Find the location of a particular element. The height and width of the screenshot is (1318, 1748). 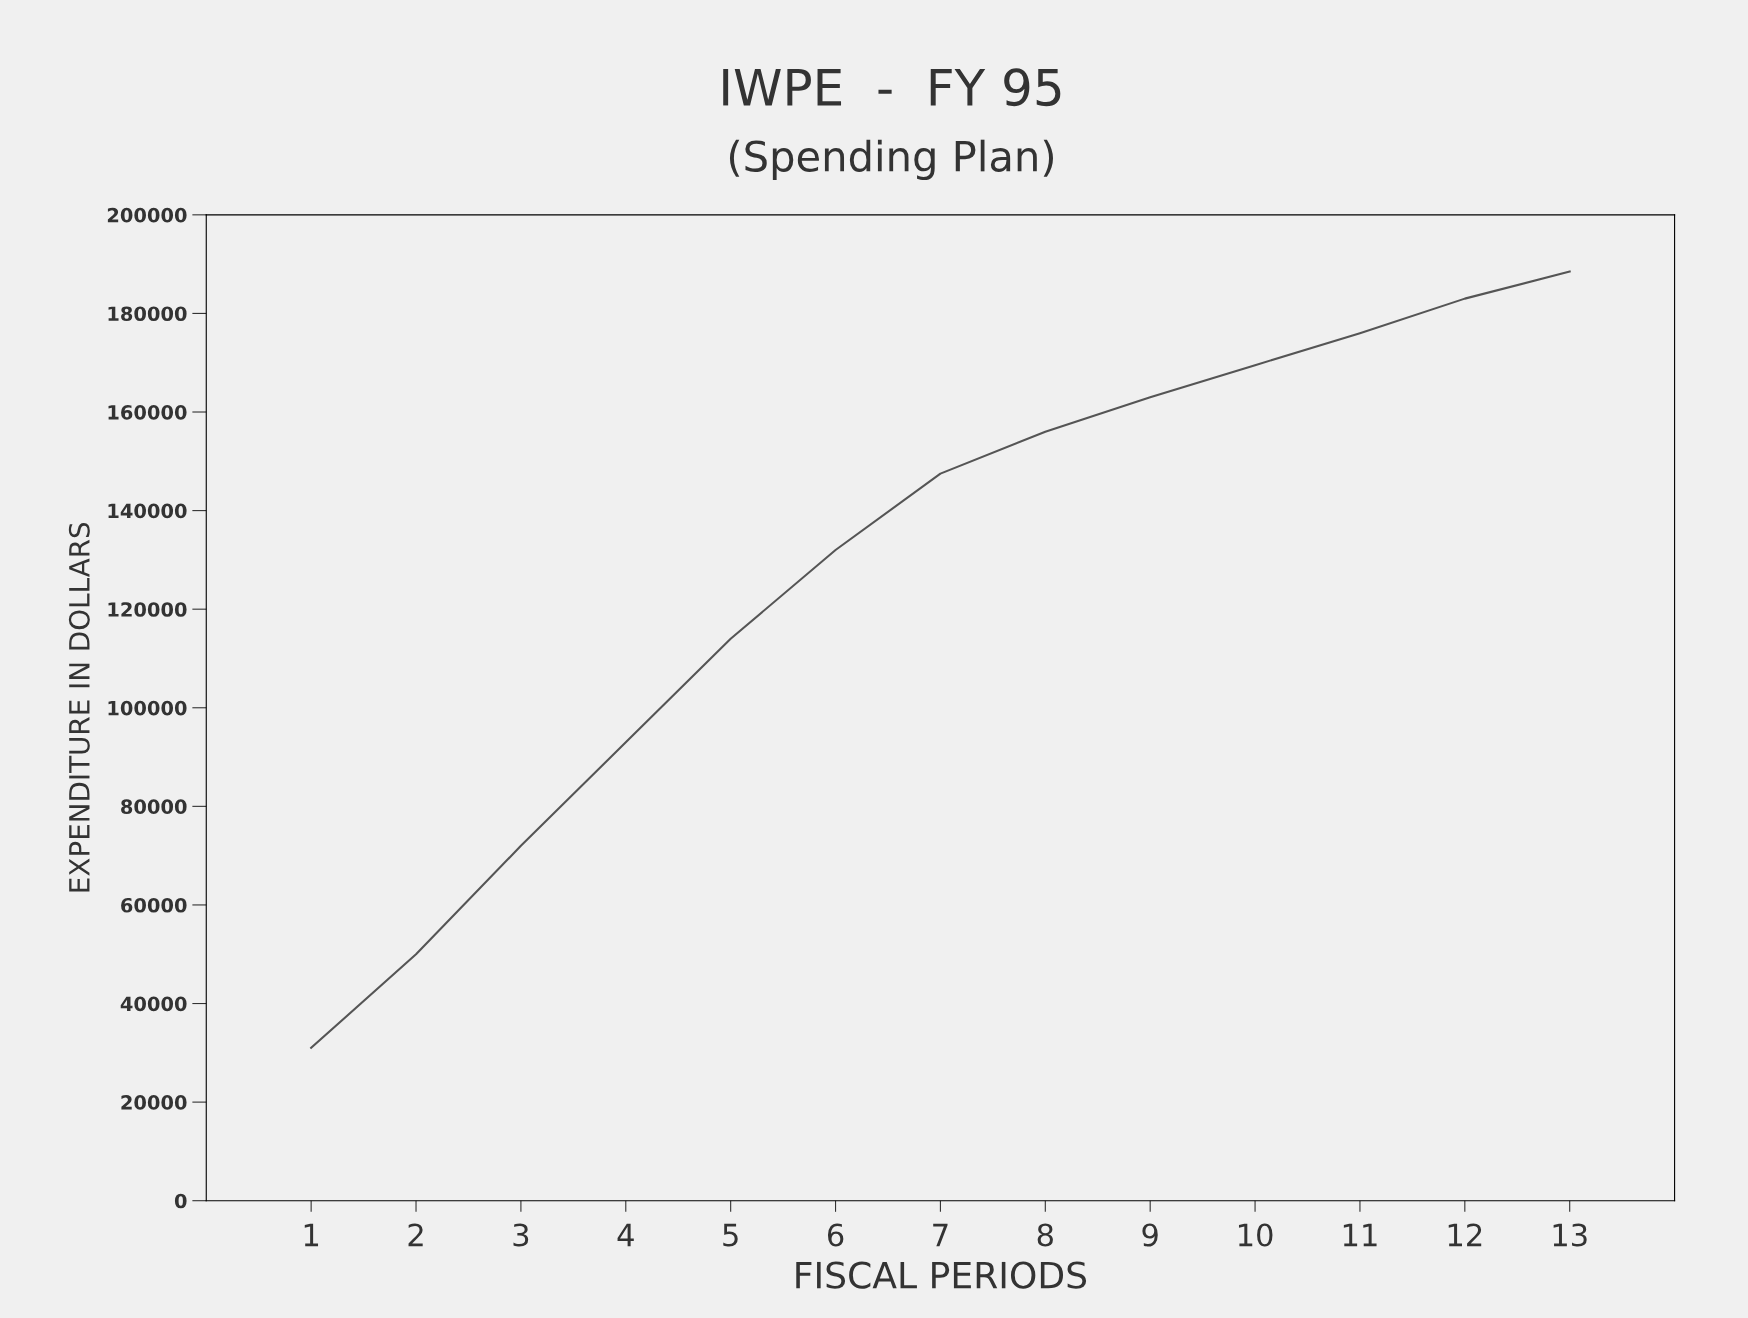

chart-title: IWPE - FY 95 is located at coordinates (892, 87).